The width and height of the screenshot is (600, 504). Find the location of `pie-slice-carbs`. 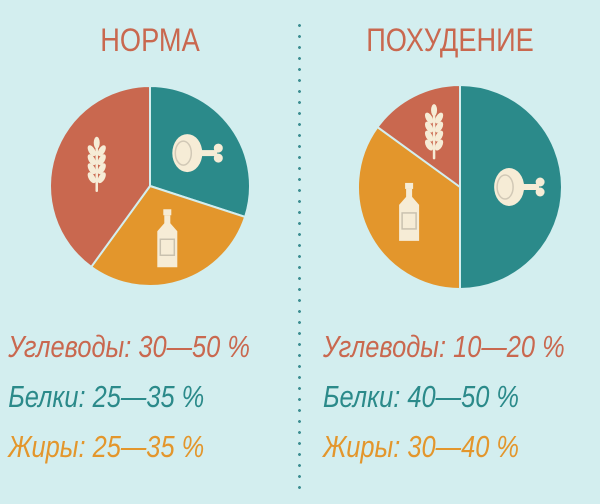

pie-slice-carbs is located at coordinates (418, 136).